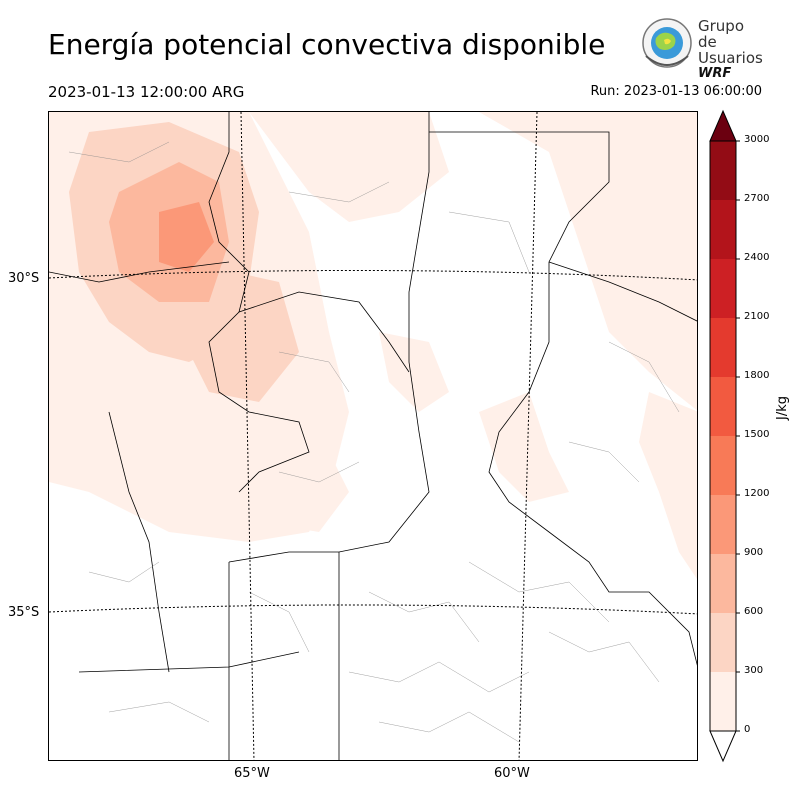 The width and height of the screenshot is (800, 800). What do you see at coordinates (723, 125) in the screenshot?
I see `colorbar-over-triangle` at bounding box center [723, 125].